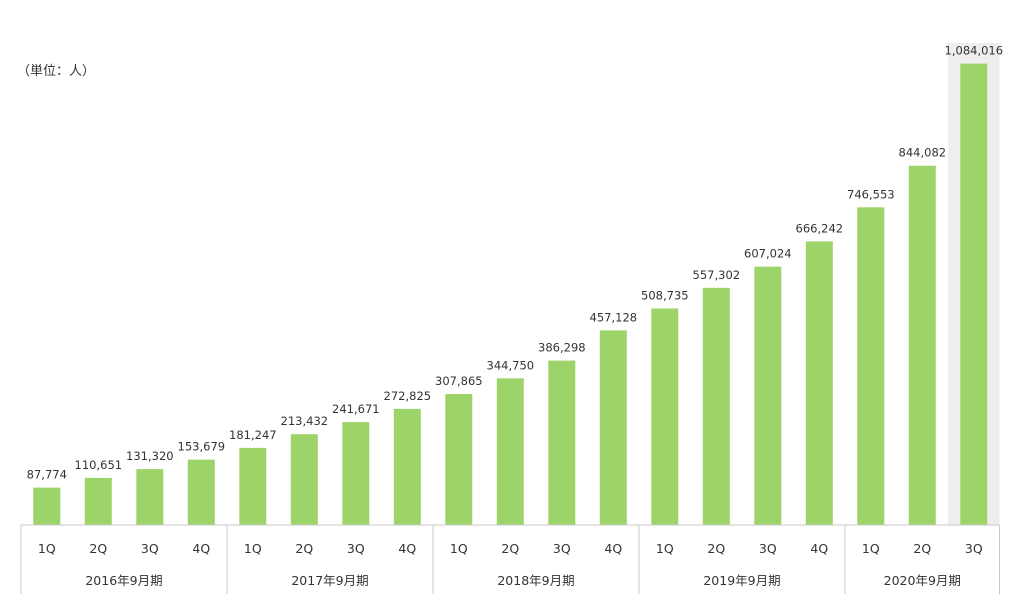  I want to click on data-label: 272,825, so click(408, 396).